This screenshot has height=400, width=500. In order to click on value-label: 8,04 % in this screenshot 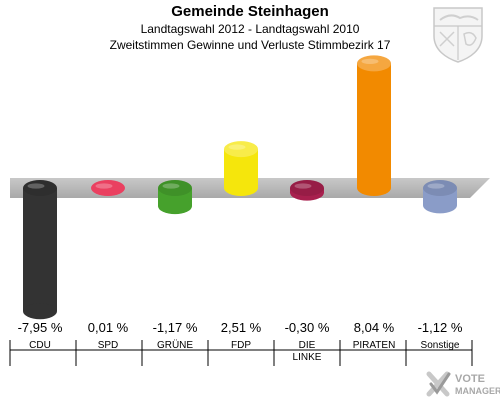, I will do `click(374, 327)`.